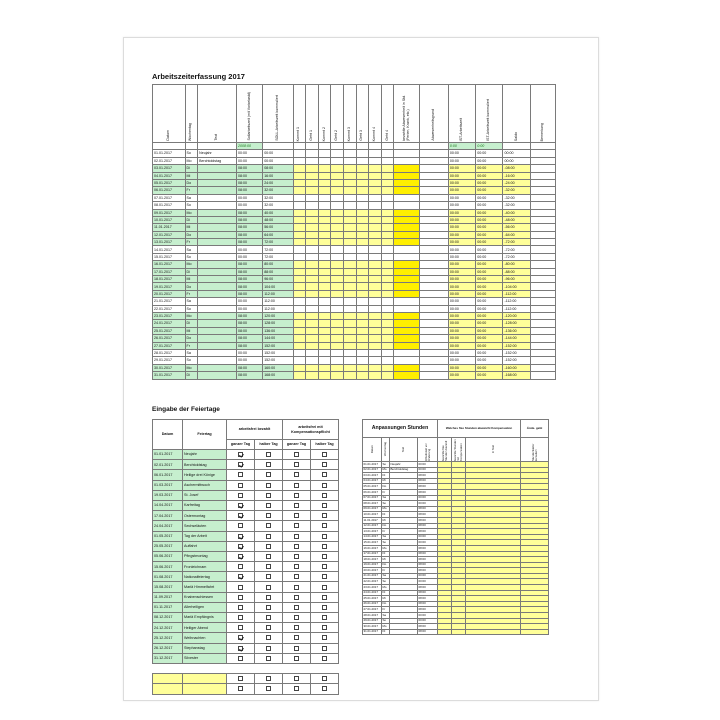  Describe the element at coordinates (204, 607) in the screenshot. I see `holiday-name: Allerheiligen` at that location.